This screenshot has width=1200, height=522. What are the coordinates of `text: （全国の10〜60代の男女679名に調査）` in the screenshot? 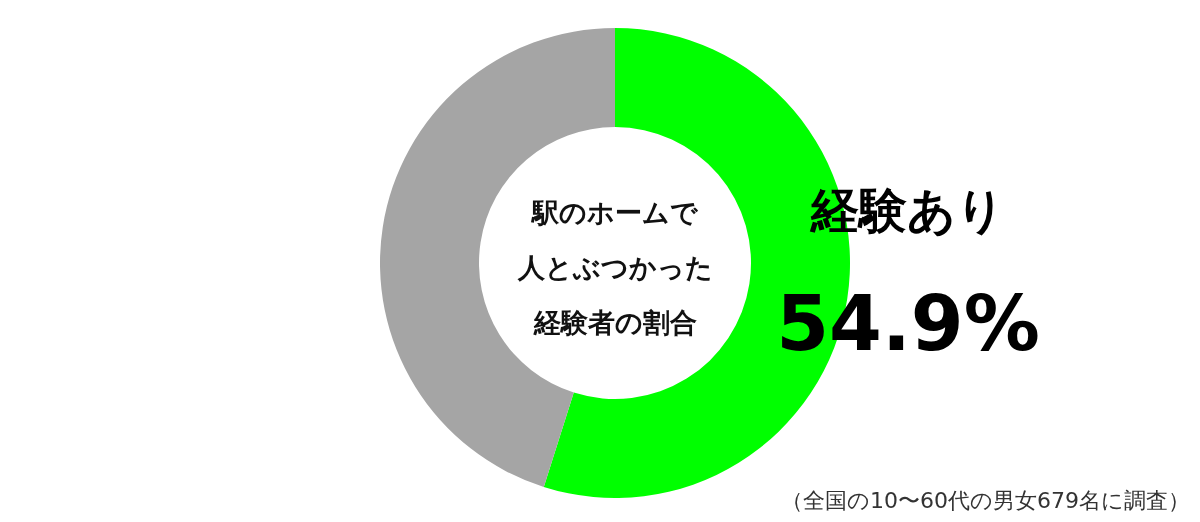 It's located at (985, 500).